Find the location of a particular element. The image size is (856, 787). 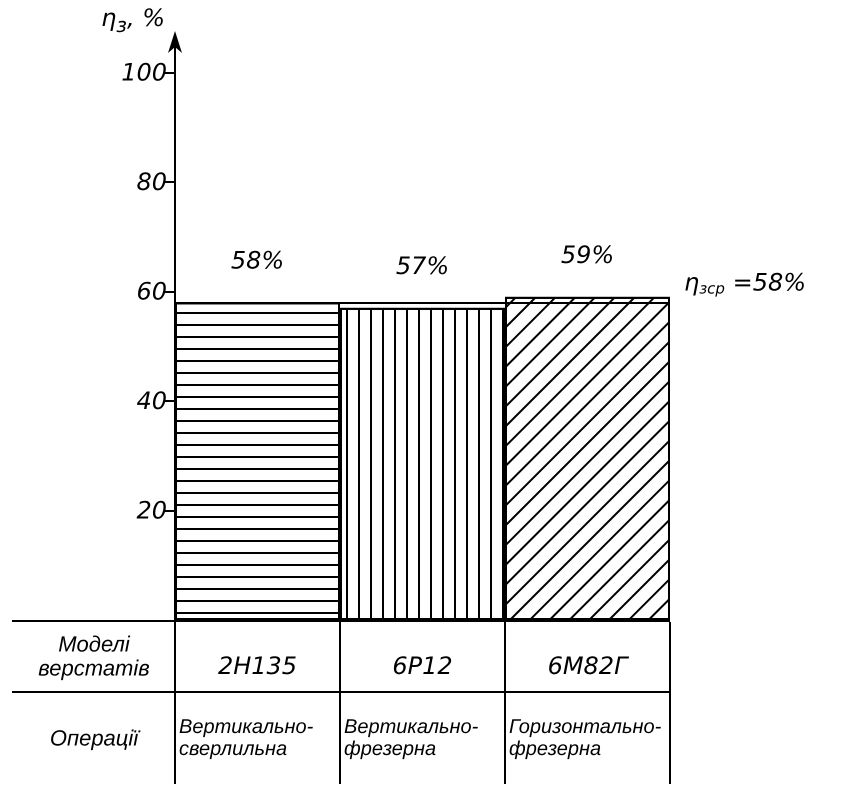

text: Вертикально-сверлильна is located at coordinates (246, 738).